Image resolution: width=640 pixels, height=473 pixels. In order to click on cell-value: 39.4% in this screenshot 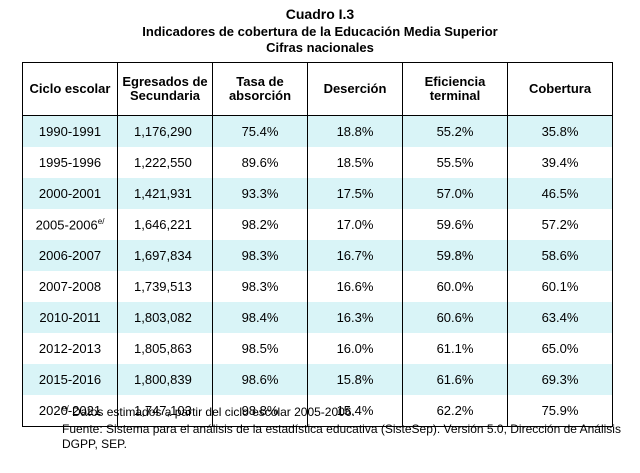, I will do `click(560, 162)`.